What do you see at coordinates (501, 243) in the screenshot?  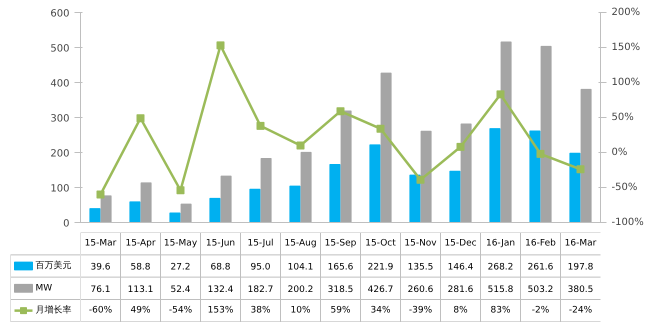 I see `x-tick-label: 16-Jan` at bounding box center [501, 243].